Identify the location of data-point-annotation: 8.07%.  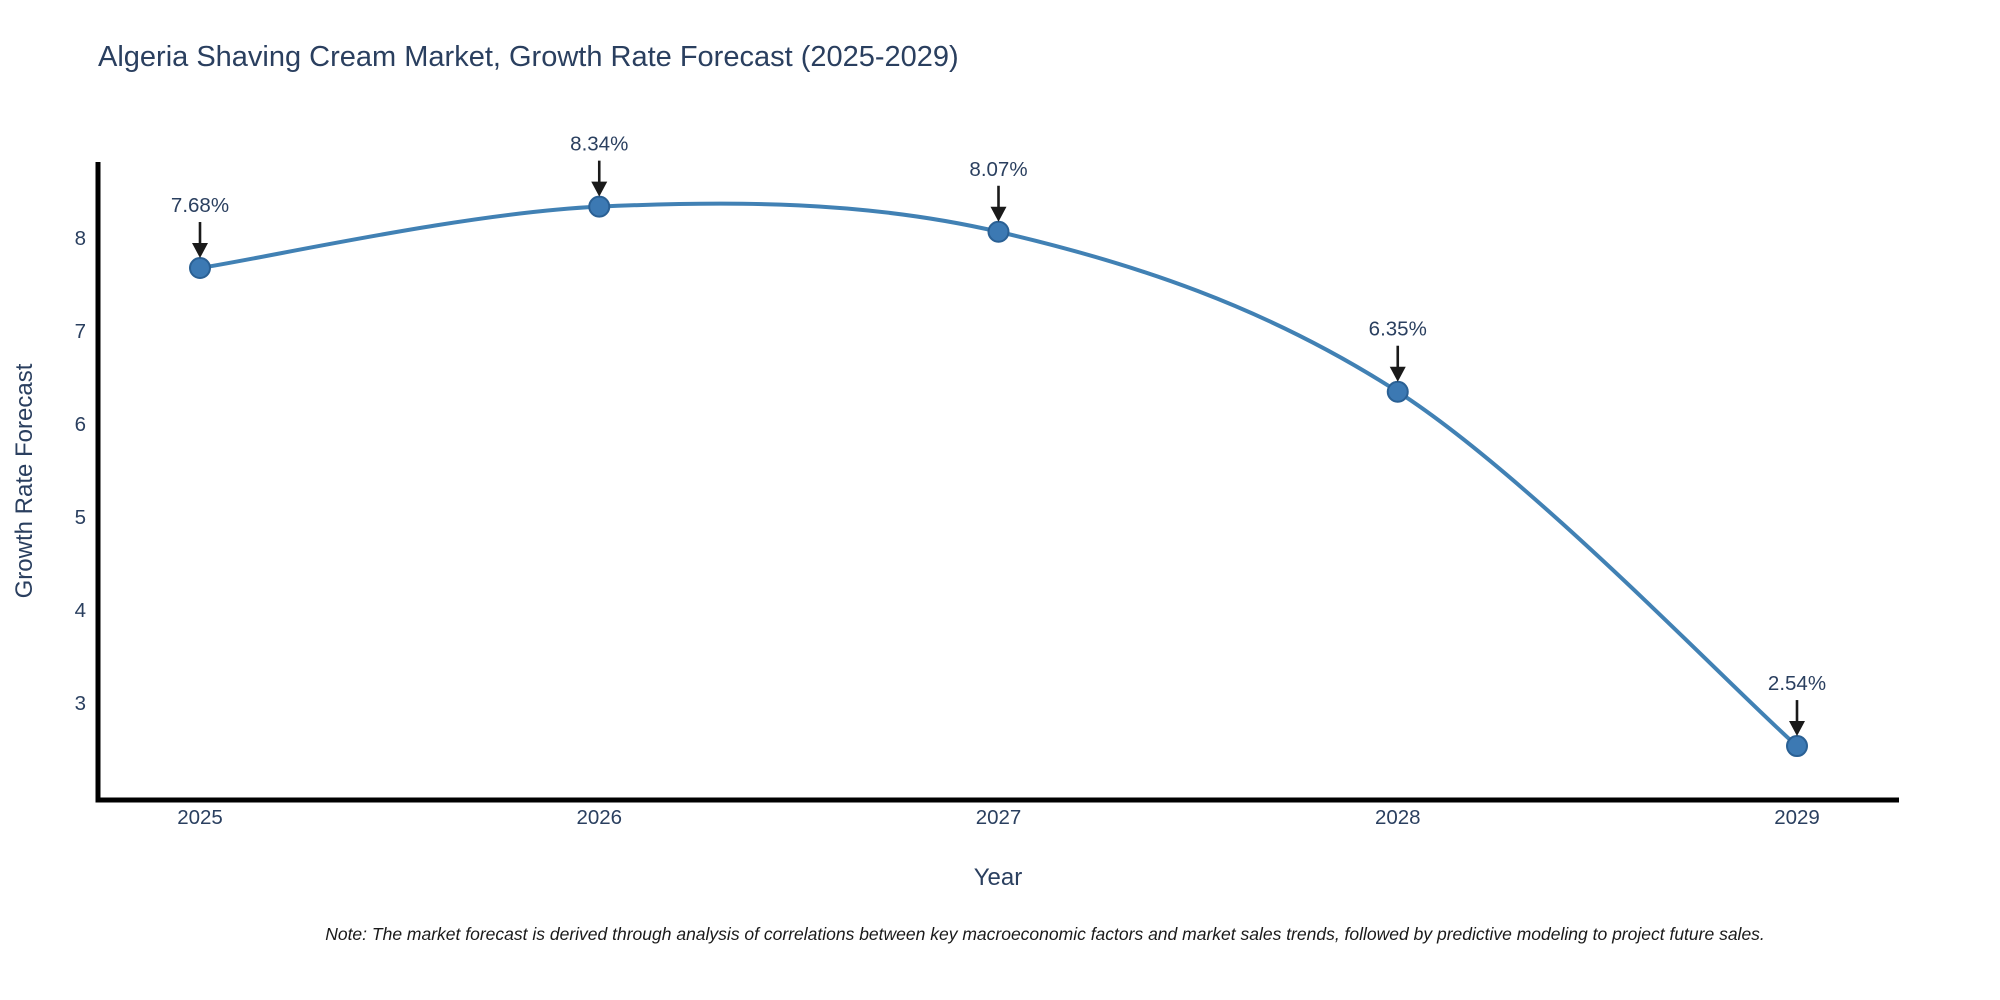
(998, 190).